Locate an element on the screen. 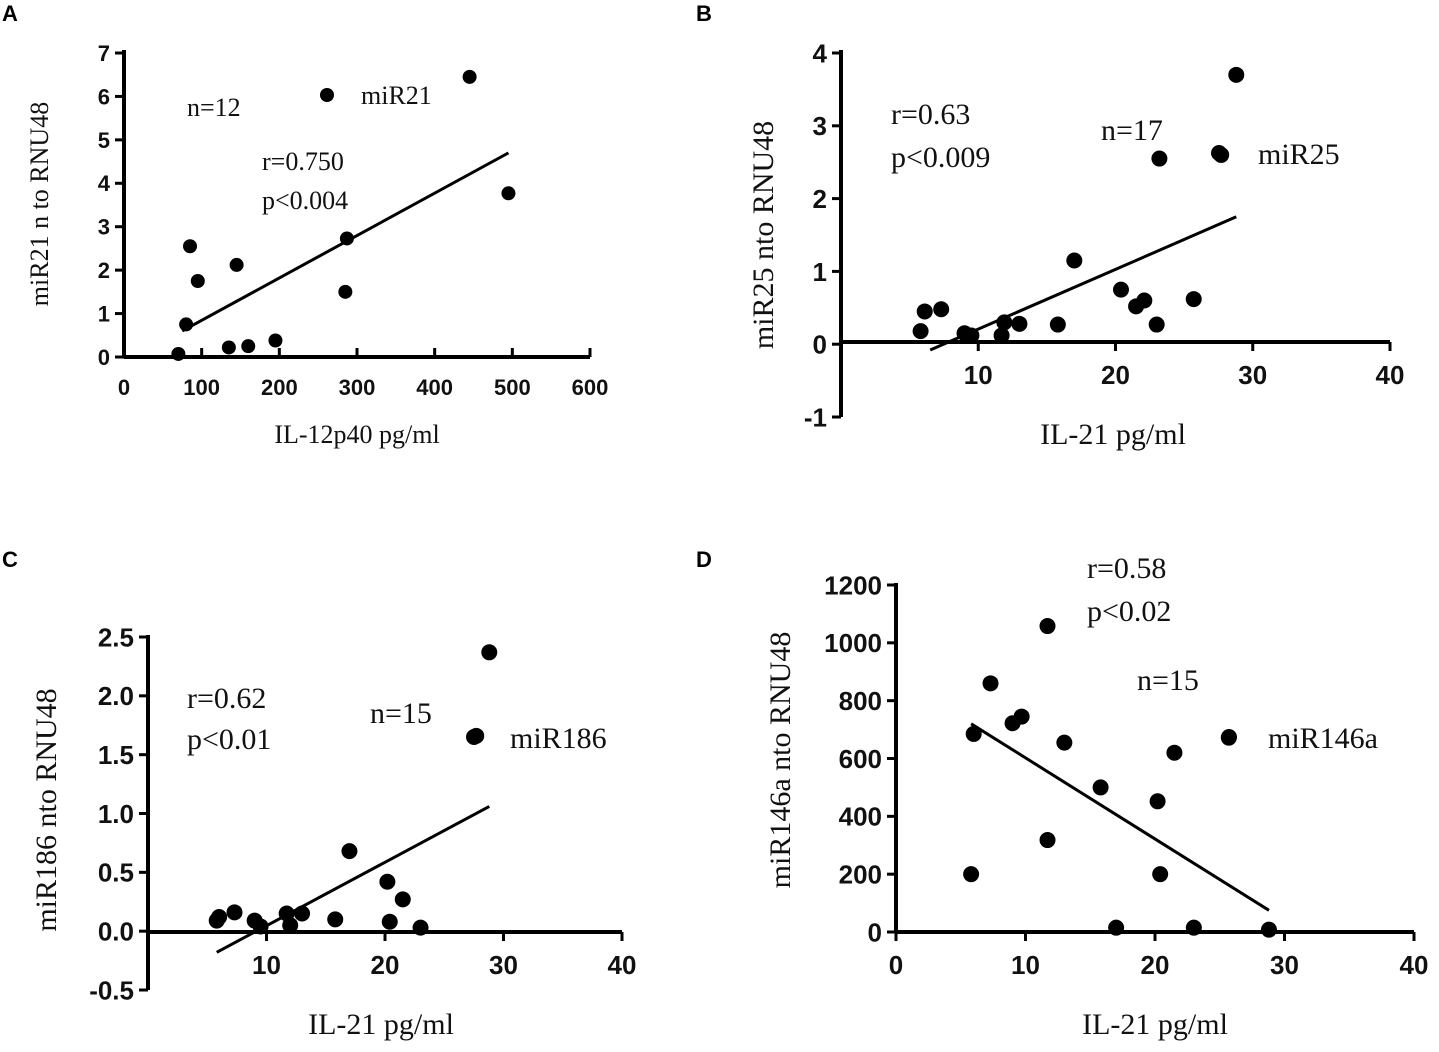 The width and height of the screenshot is (1439, 1052). panel-a-x-tick-label: 600 is located at coordinates (590, 387).